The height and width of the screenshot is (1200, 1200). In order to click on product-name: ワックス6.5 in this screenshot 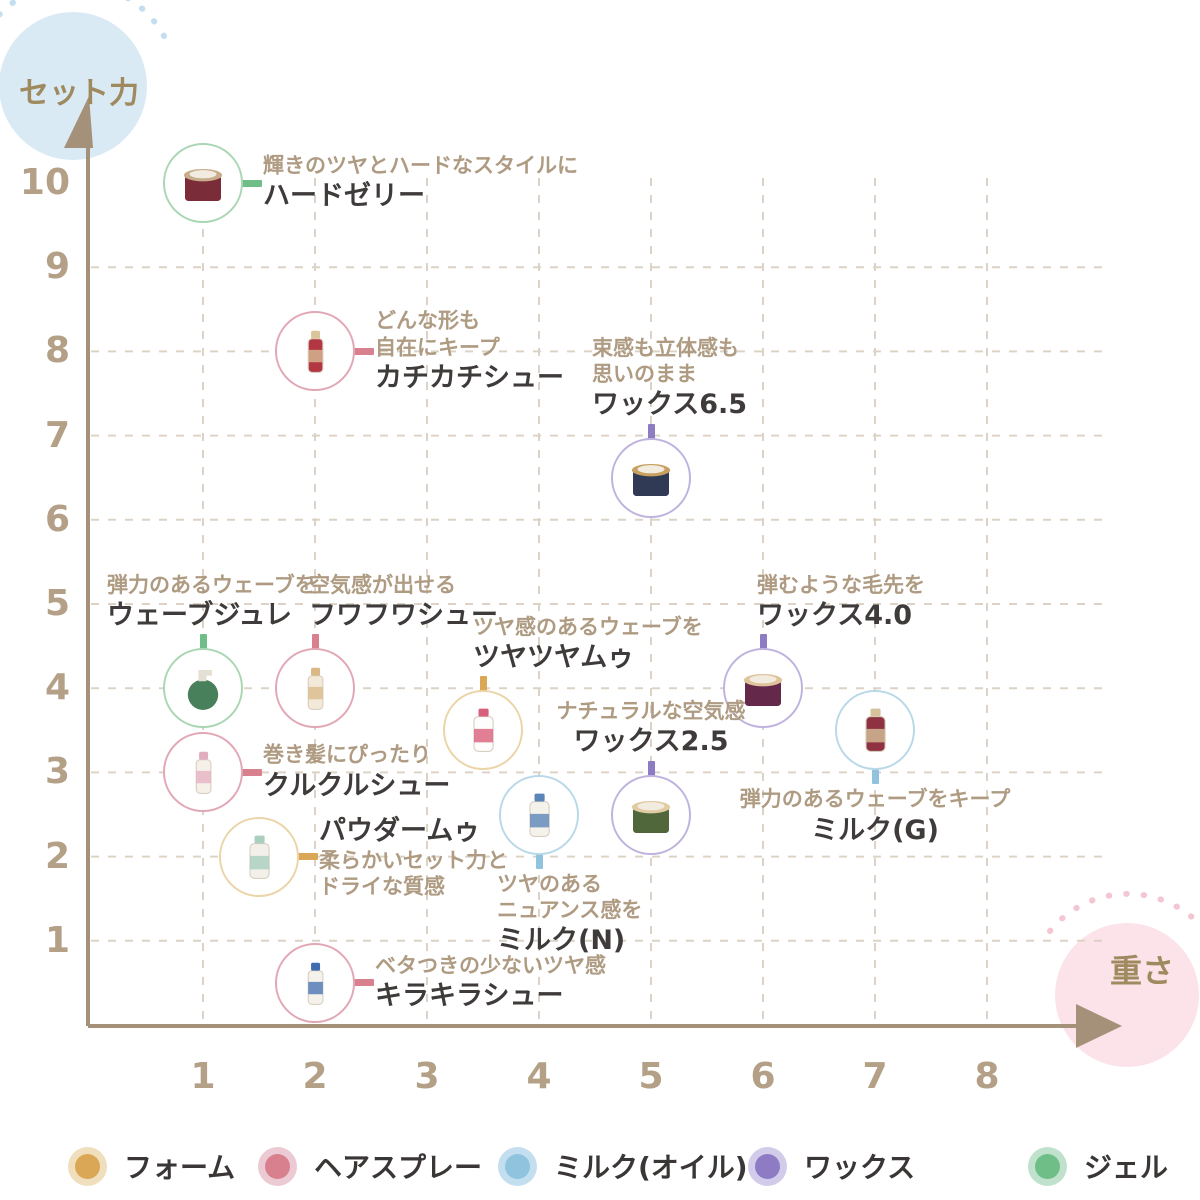, I will do `click(670, 405)`.